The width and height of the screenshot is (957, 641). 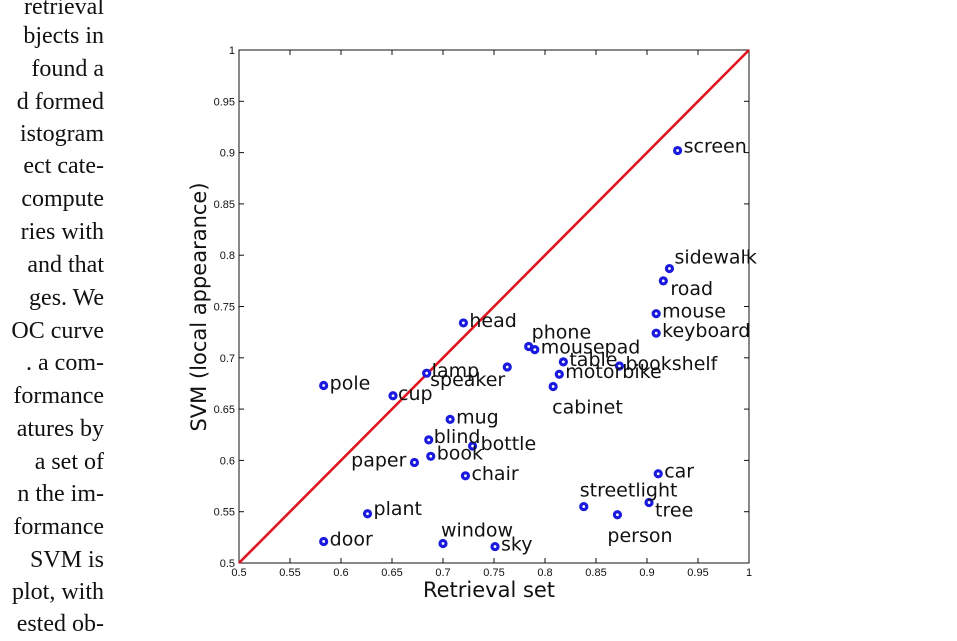 What do you see at coordinates (63, 166) in the screenshot?
I see `body-text-line: ect cate-` at bounding box center [63, 166].